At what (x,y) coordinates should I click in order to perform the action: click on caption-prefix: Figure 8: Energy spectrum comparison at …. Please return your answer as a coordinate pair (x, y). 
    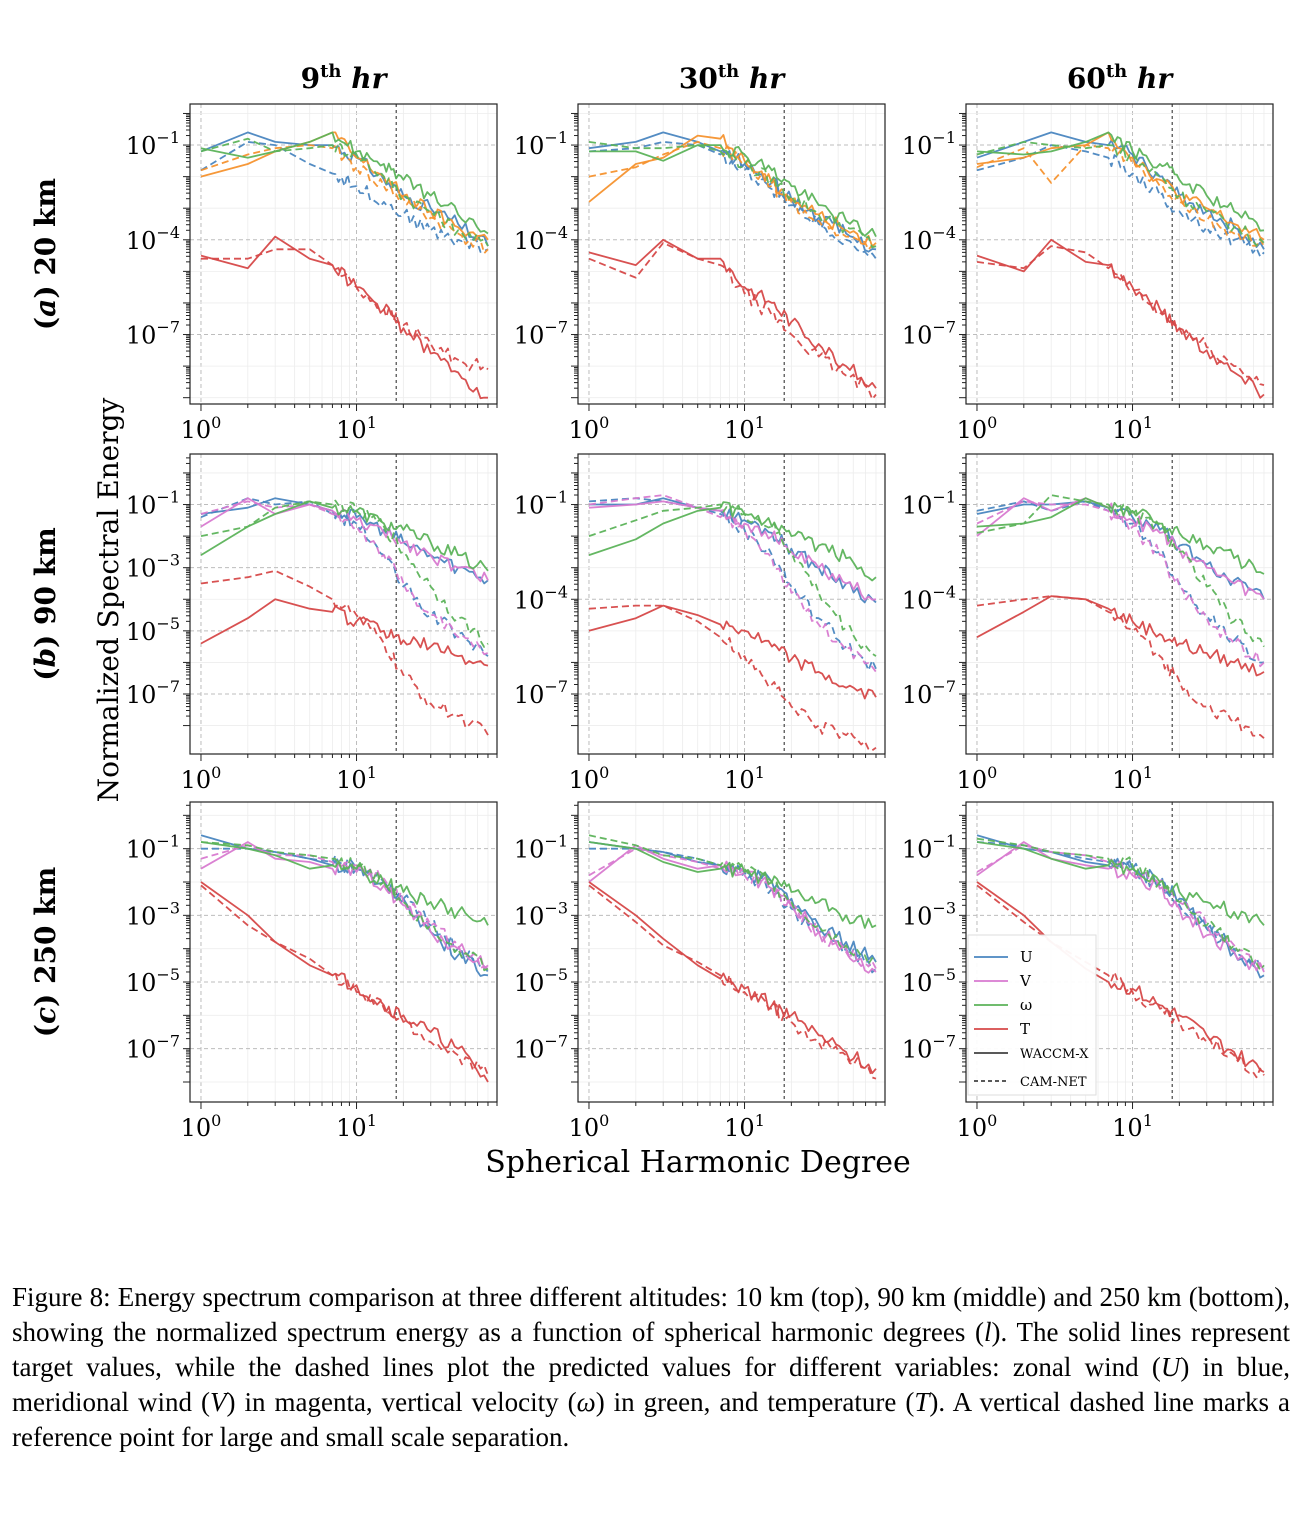
    Looking at the image, I should click on (651, 1314).